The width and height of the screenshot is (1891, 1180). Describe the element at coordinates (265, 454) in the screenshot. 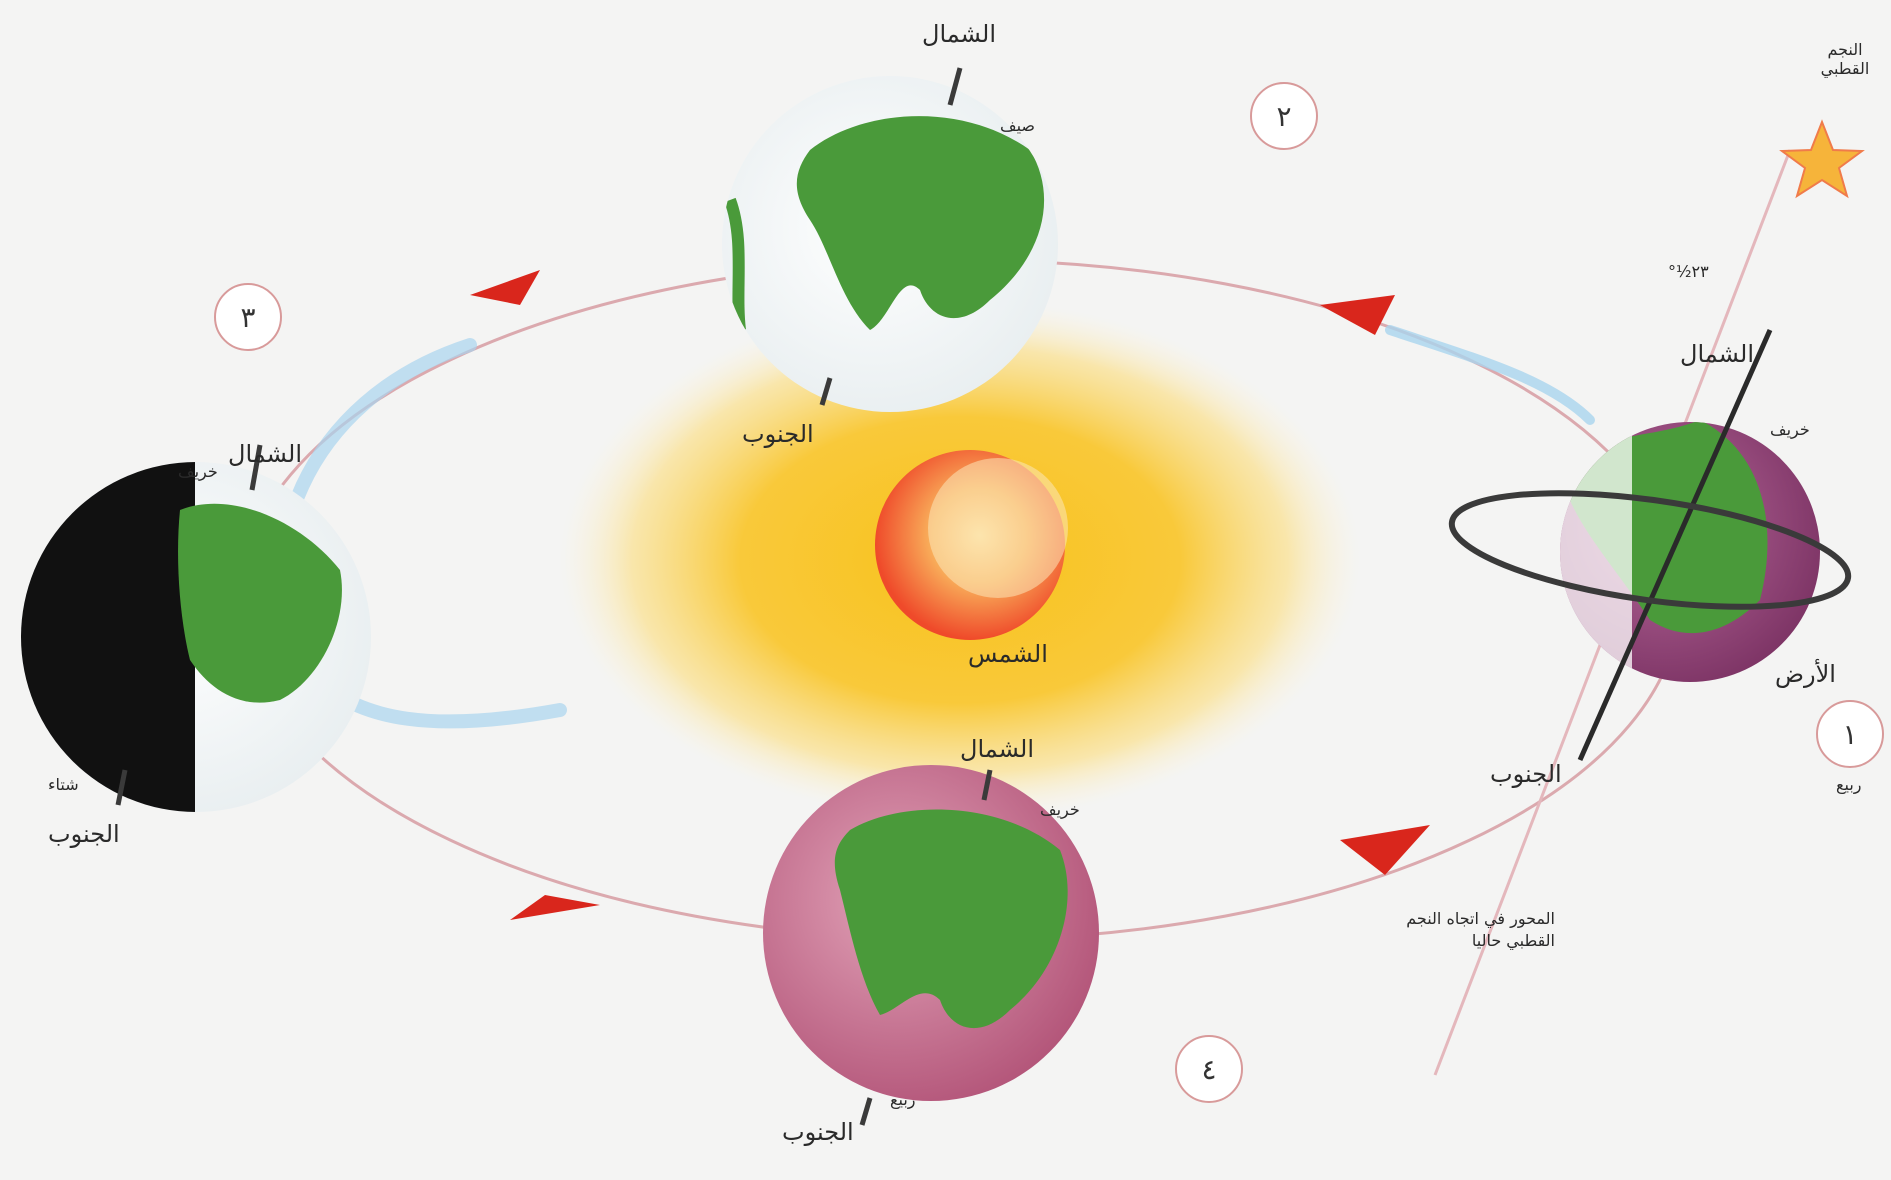

I see `label-north-left: الشمال` at that location.